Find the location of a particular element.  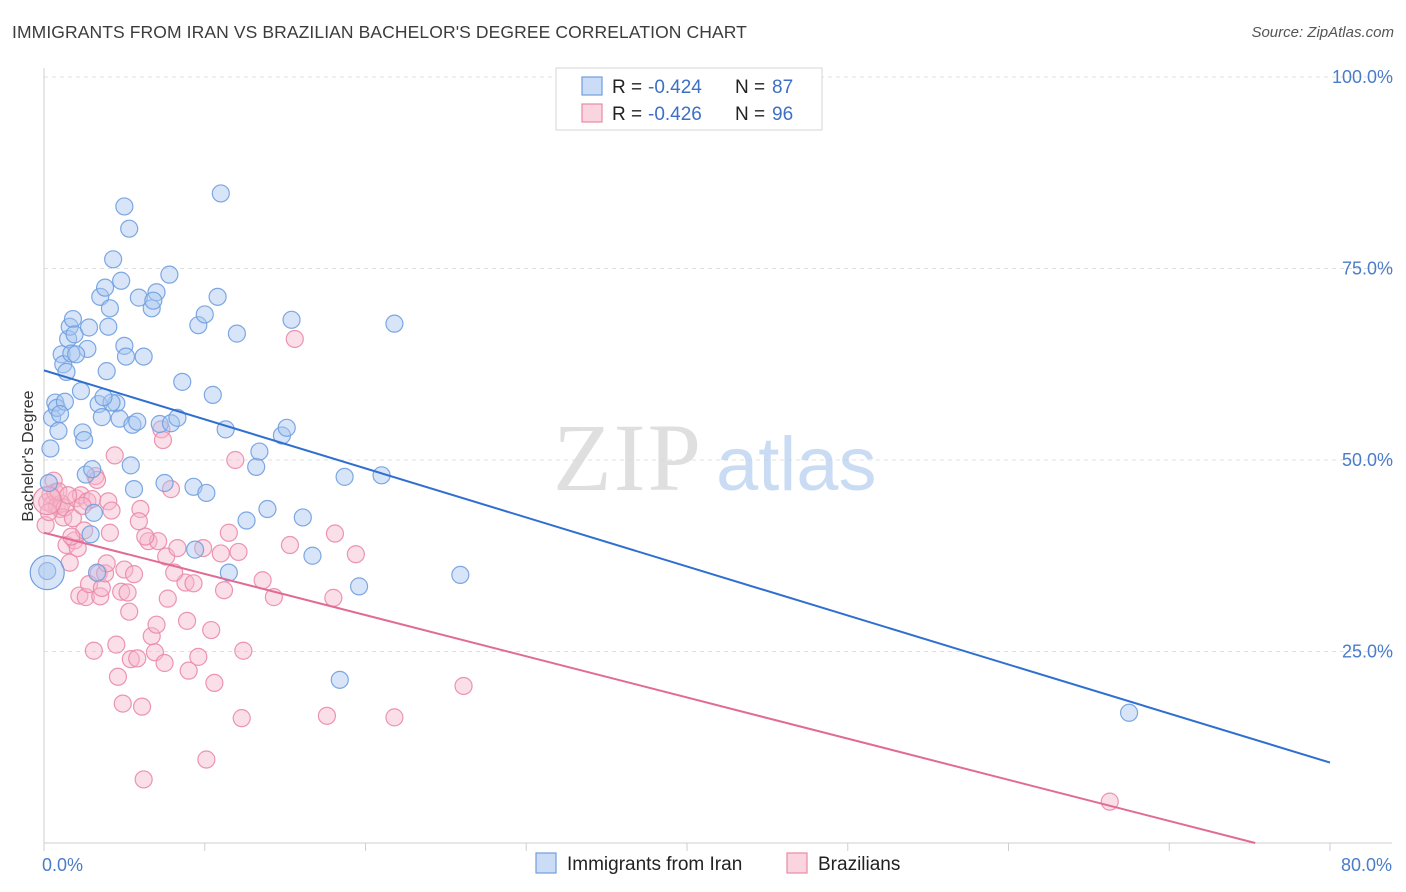

y-tick-label: 75.0% is located at coordinates (1367, 269).